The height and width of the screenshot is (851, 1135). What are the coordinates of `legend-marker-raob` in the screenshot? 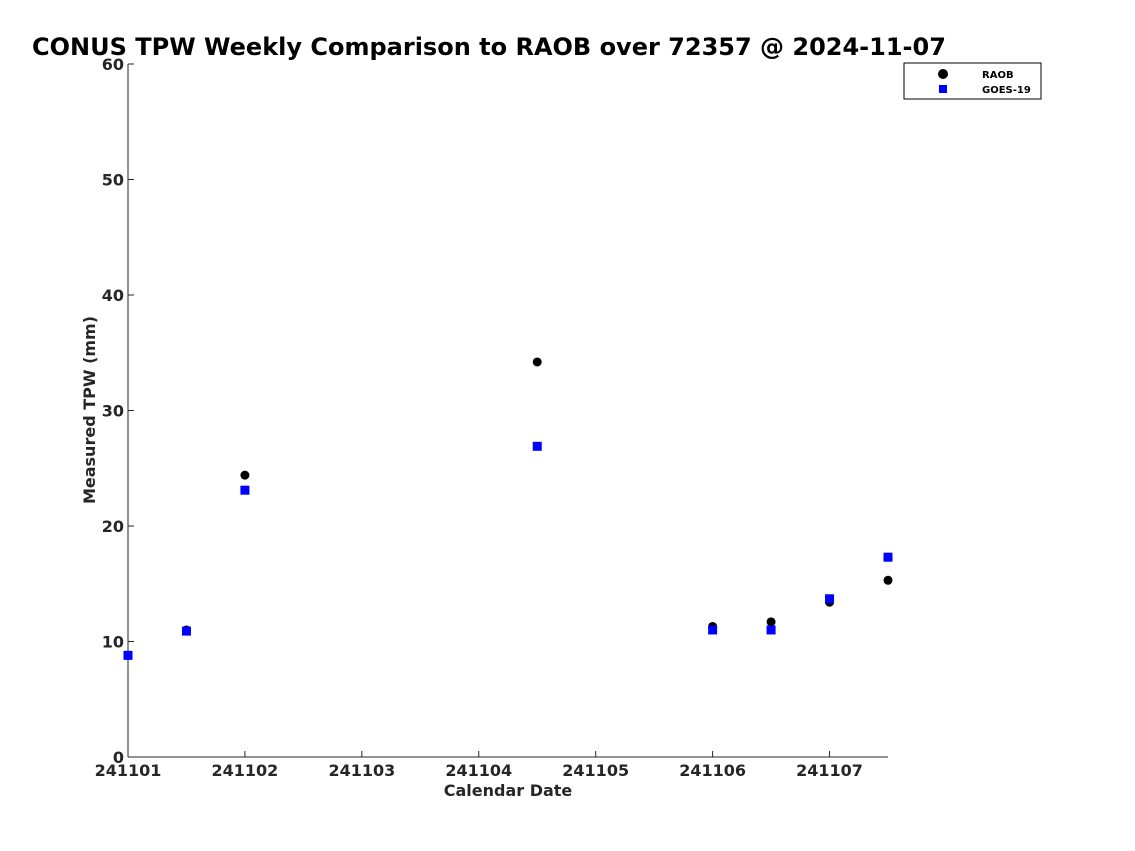 It's located at (943, 74).